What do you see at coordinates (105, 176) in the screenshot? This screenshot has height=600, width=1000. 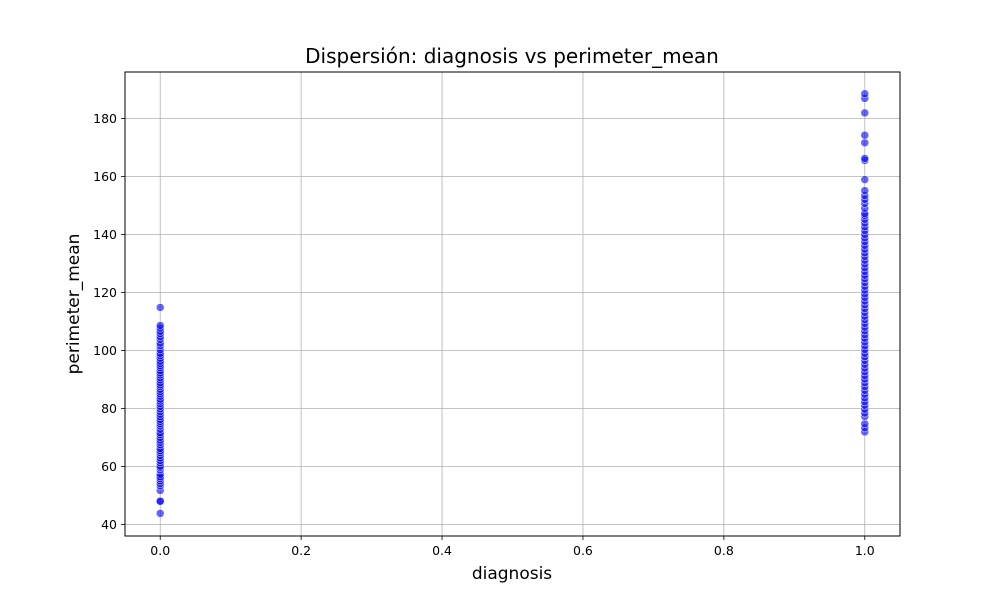 I see `y-tick-label: 160` at bounding box center [105, 176].